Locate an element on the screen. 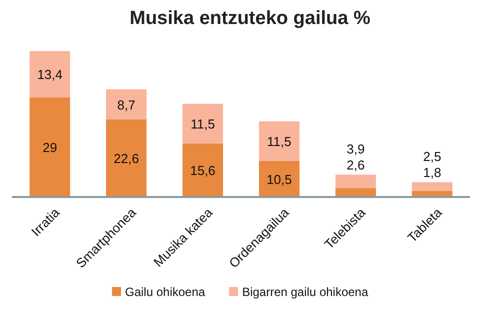  data-label: 29 is located at coordinates (50, 148).